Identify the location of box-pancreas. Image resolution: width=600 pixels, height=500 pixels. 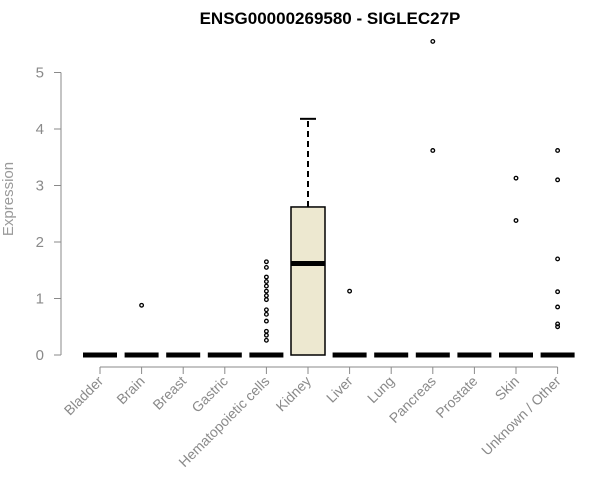
(432, 198).